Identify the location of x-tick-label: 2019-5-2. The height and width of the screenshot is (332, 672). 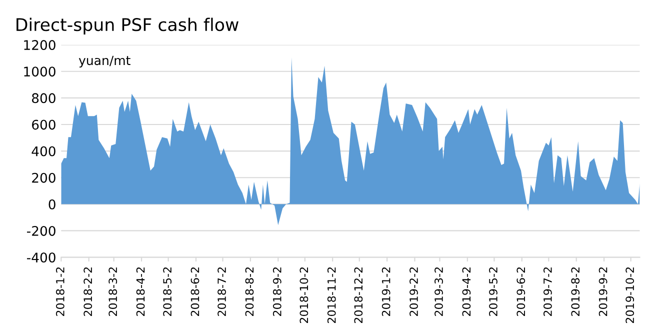
(493, 291).